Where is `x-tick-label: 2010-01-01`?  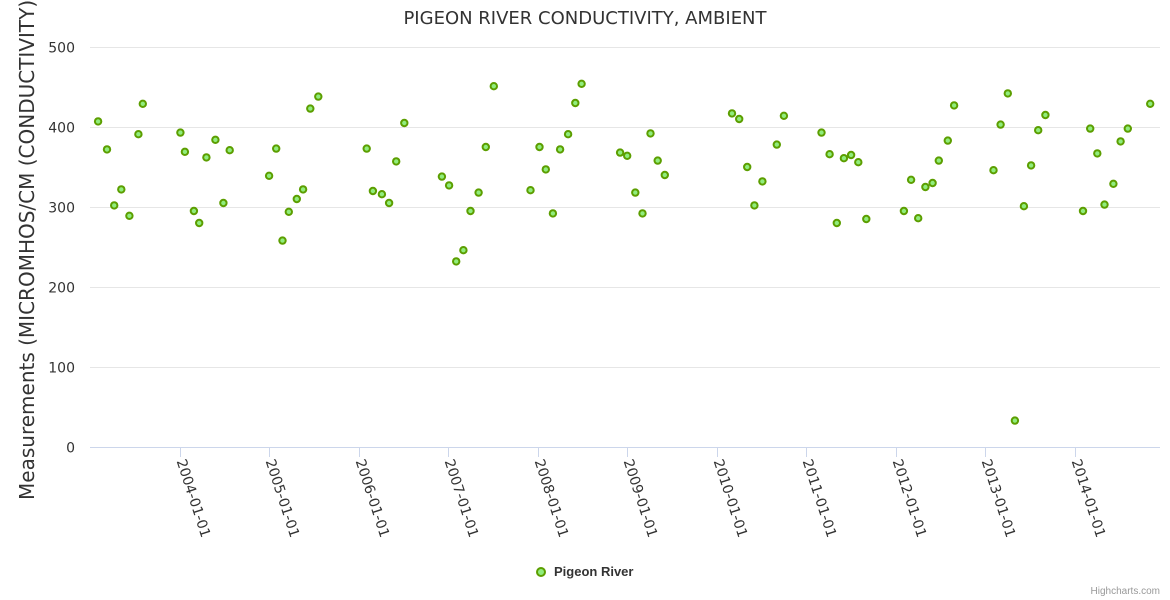
x-tick-label: 2010-01-01 is located at coordinates (730, 498).